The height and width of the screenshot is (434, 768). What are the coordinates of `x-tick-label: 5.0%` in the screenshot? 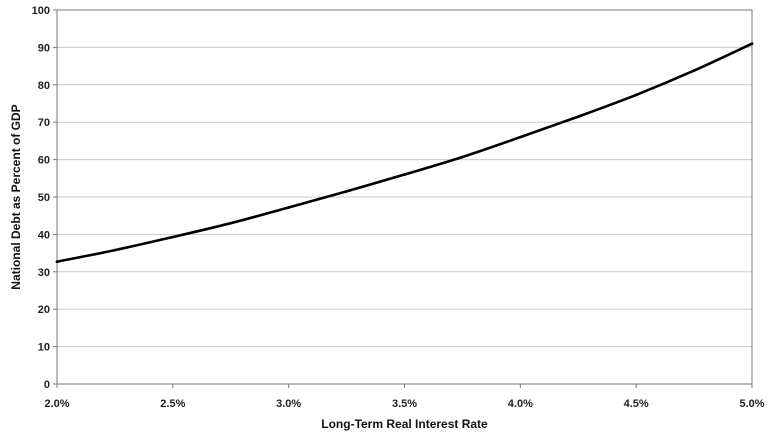 It's located at (751, 404).